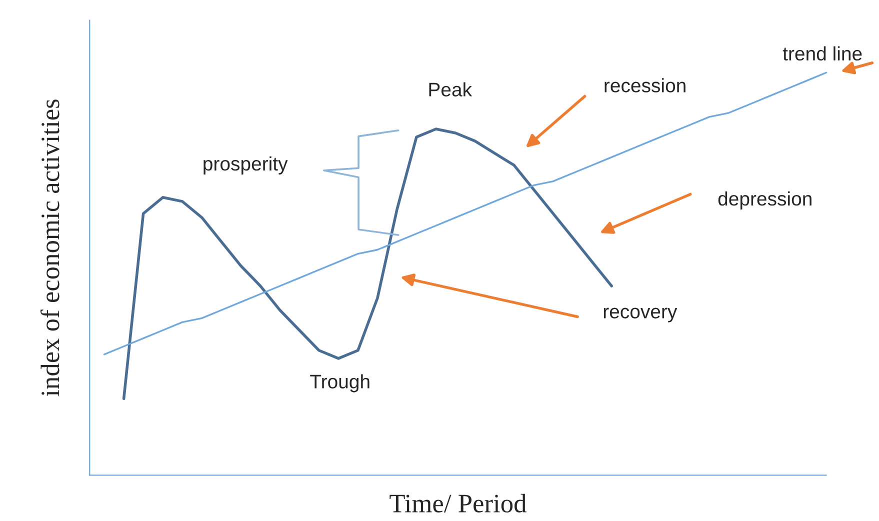 The height and width of the screenshot is (521, 879). Describe the element at coordinates (450, 89) in the screenshot. I see `annotation: Peak` at that location.